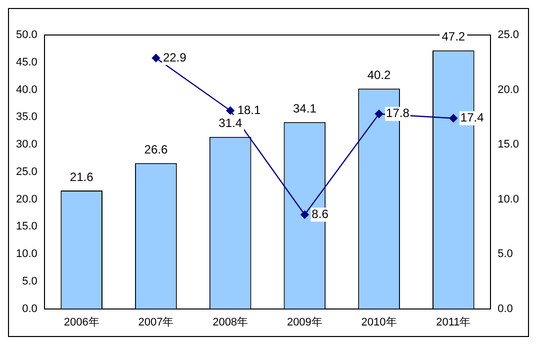  I want to click on x-tick-label: 2007年, so click(156, 322).